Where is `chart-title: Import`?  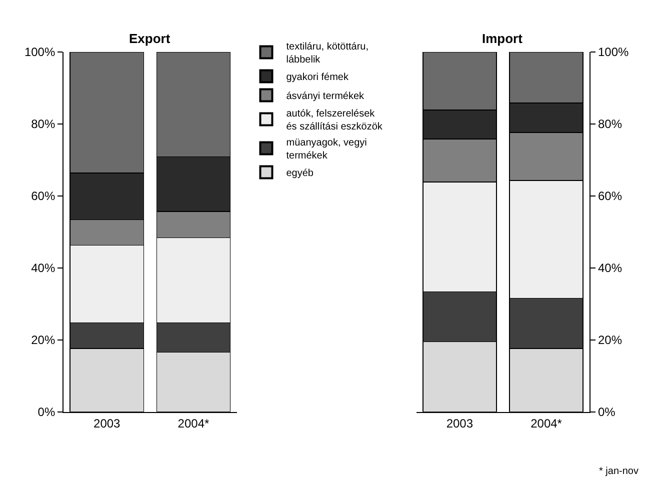 chart-title: Import is located at coordinates (503, 38).